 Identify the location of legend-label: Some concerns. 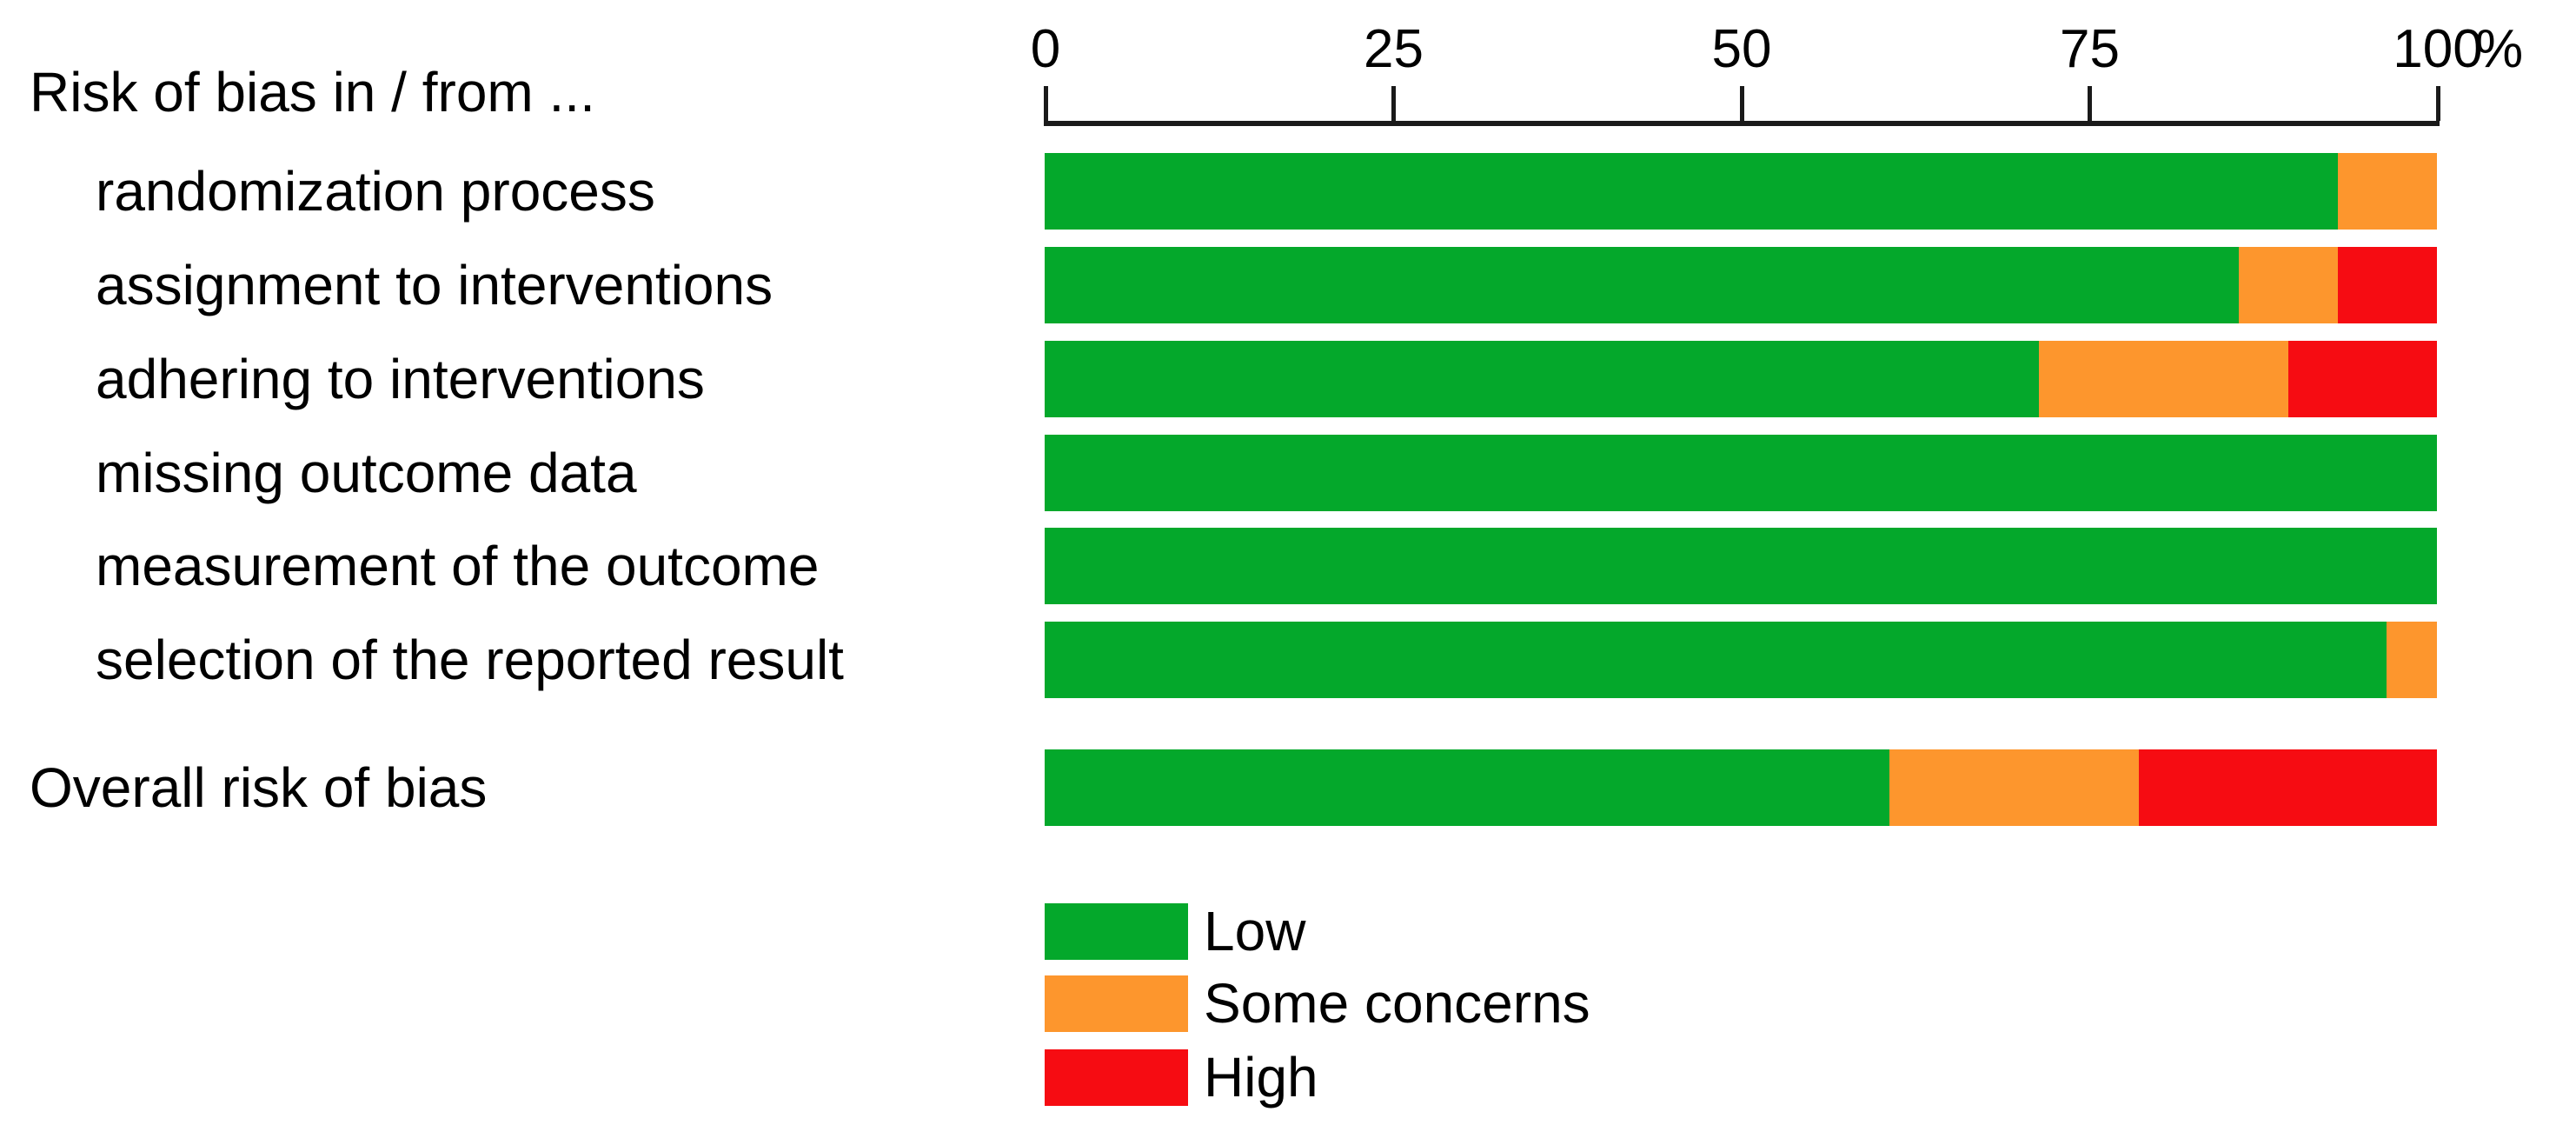
(1397, 1003).